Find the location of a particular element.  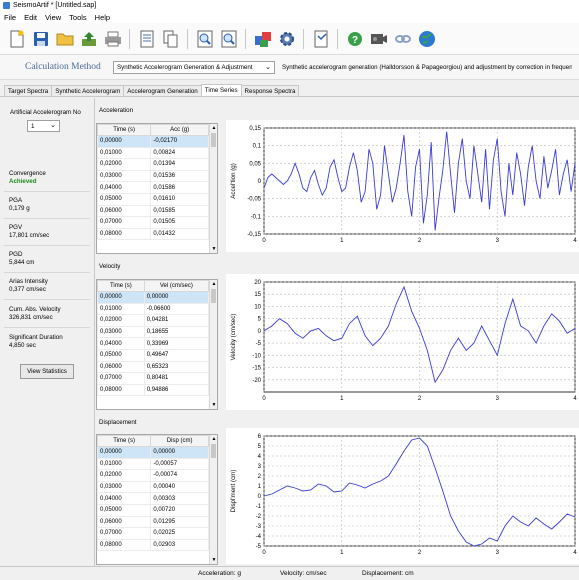

y-tick-label: -0,15 is located at coordinates (254, 235).